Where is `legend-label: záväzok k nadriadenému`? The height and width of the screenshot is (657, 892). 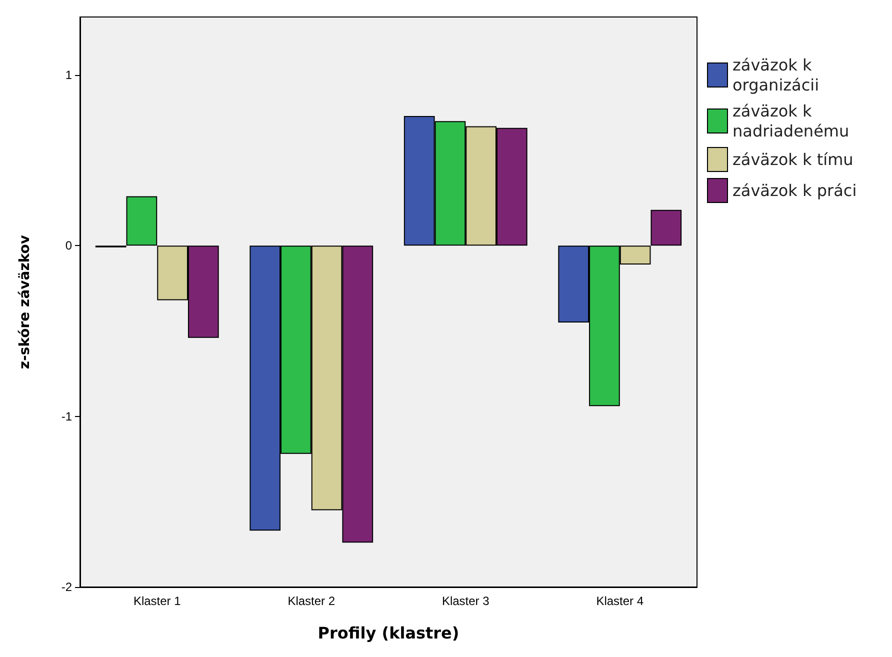 legend-label: záväzok k nadriadenému is located at coordinates (791, 121).